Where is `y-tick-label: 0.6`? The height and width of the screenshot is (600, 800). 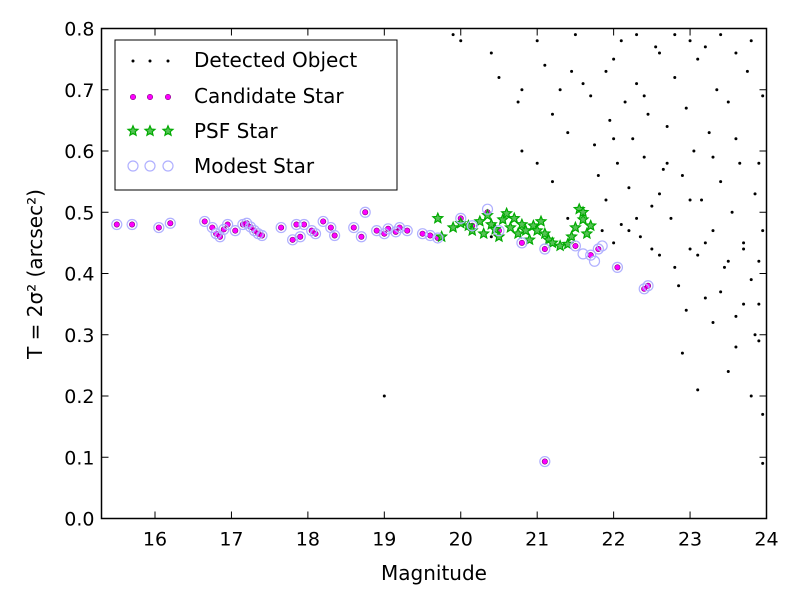
y-tick-label: 0.6 is located at coordinates (79, 152).